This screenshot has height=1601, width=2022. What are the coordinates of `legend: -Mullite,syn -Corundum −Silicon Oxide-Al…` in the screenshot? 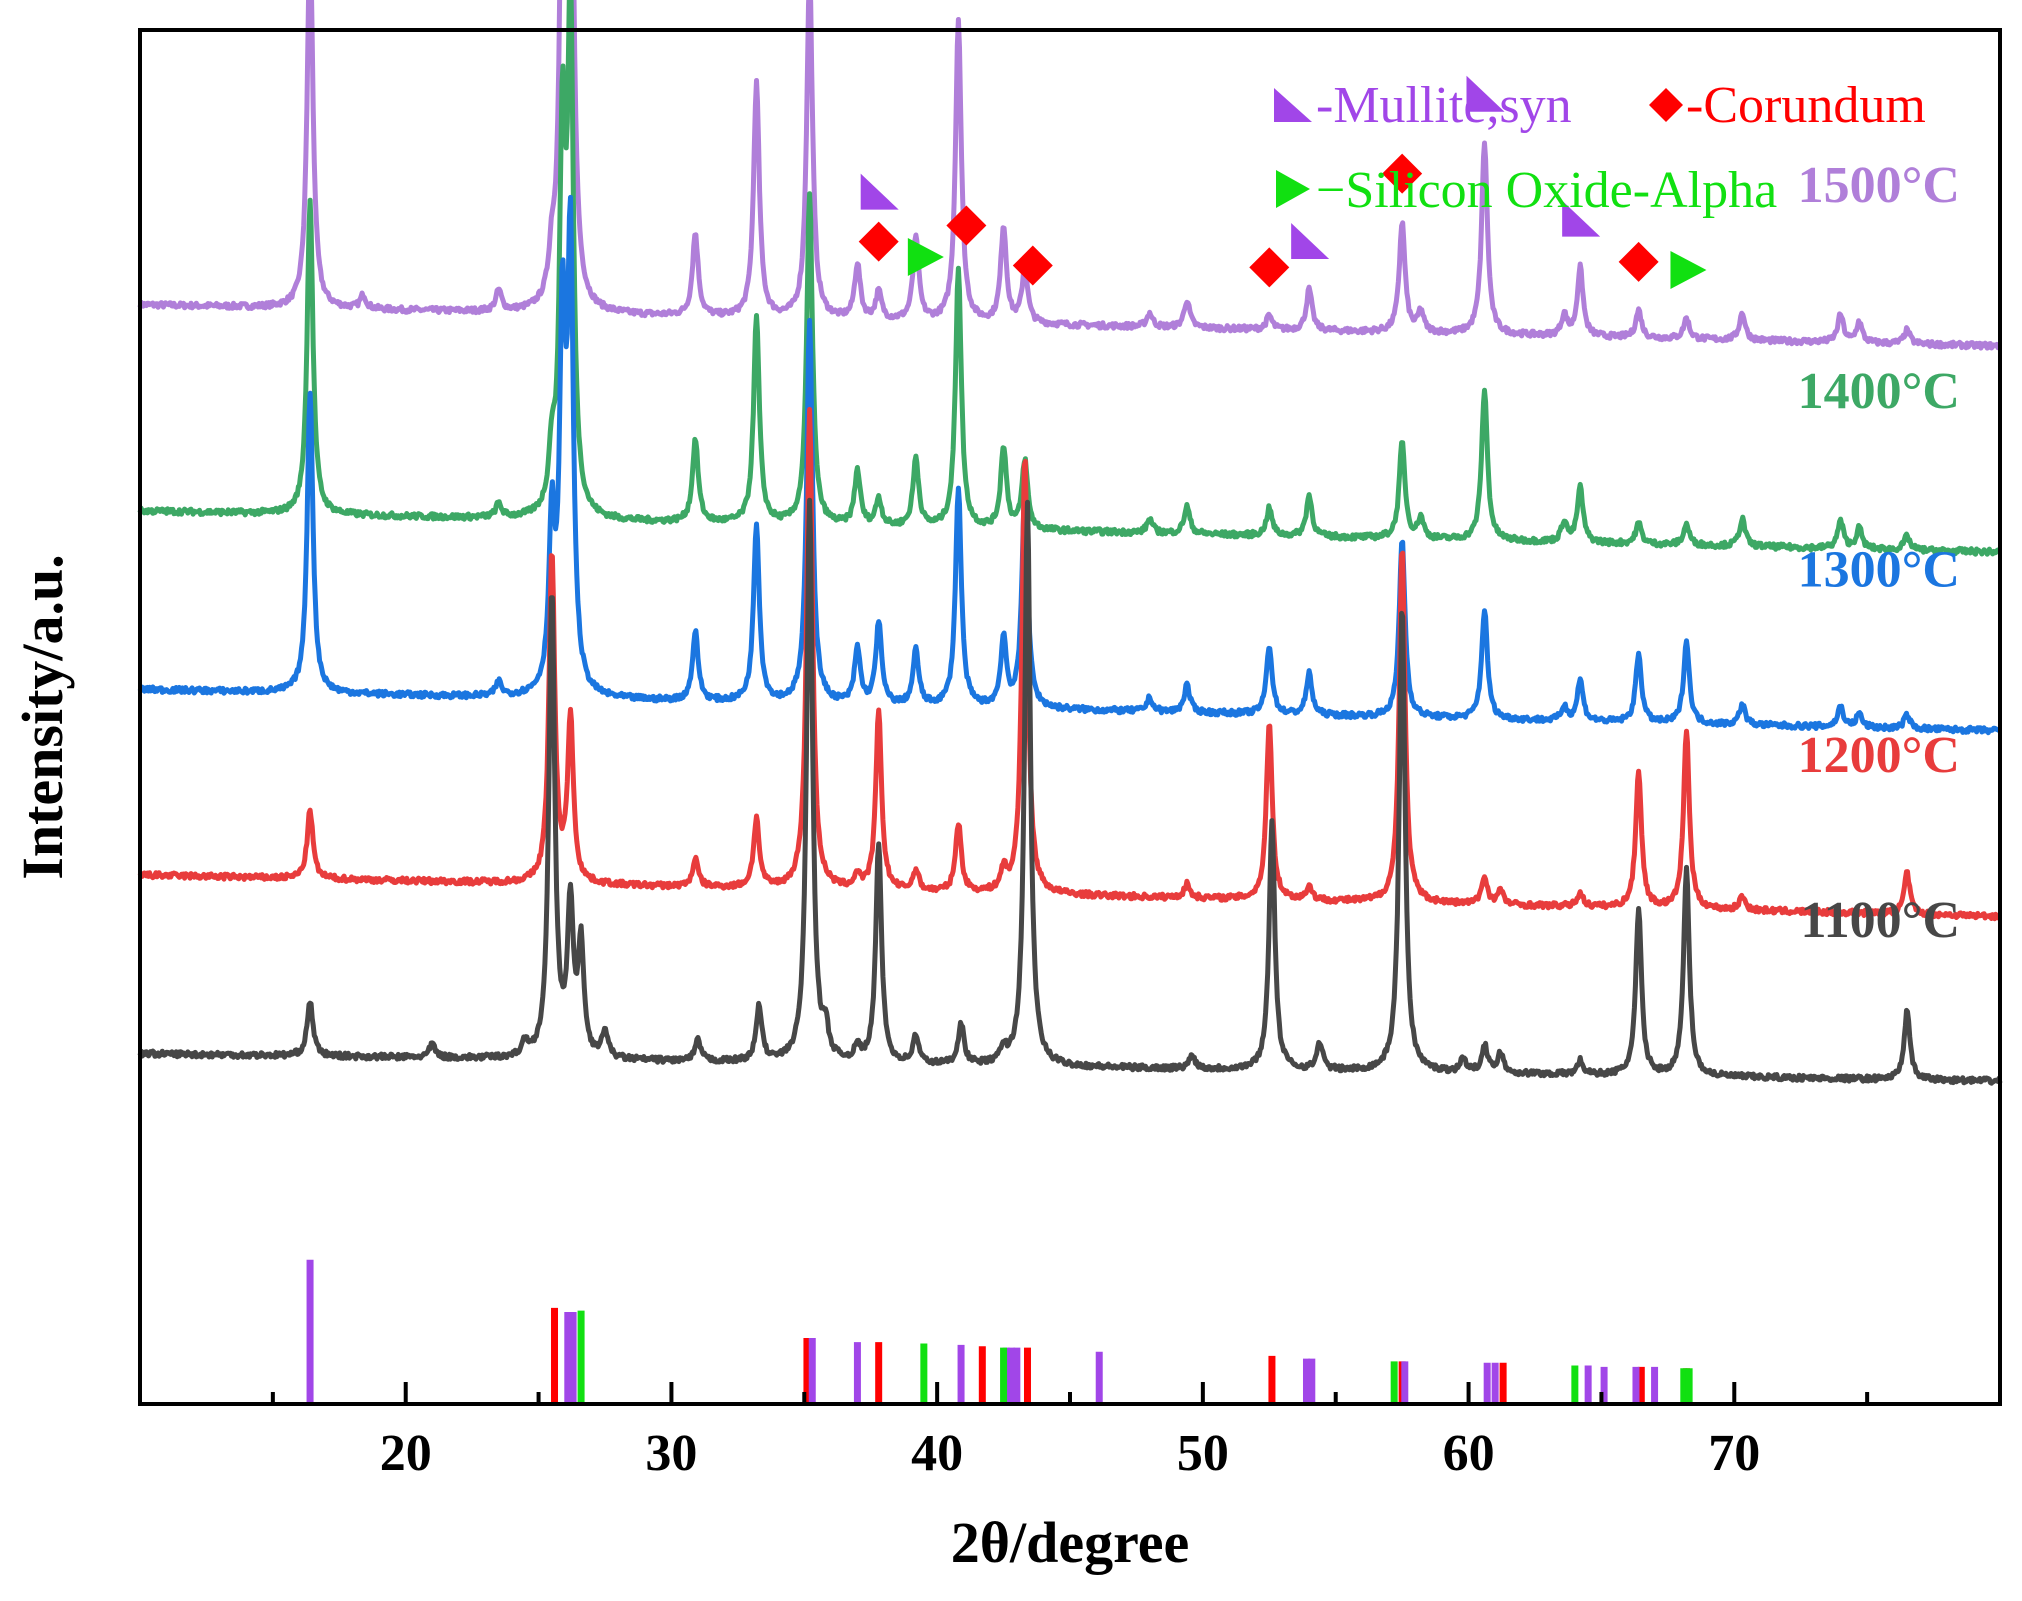 It's located at (1600, 148).